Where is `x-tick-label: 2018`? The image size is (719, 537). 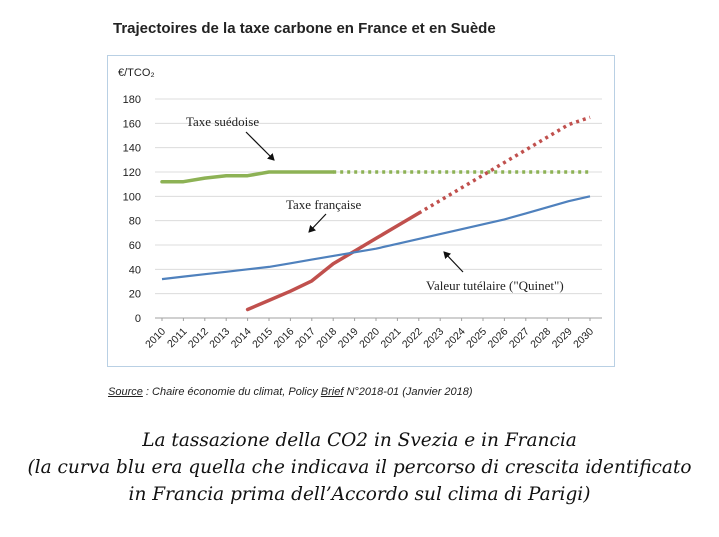
x-tick-label: 2018 is located at coordinates (326, 338).